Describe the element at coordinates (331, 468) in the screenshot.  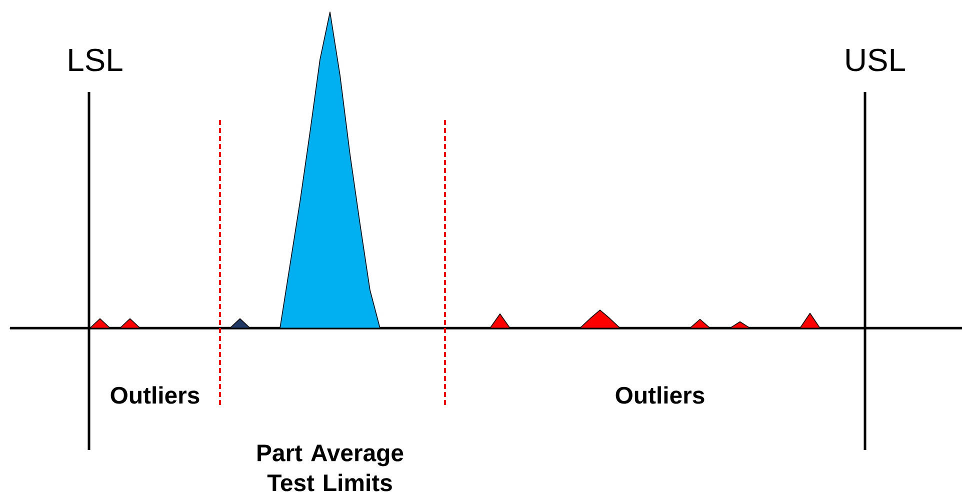
I see `text: Part Average Test Limits` at that location.